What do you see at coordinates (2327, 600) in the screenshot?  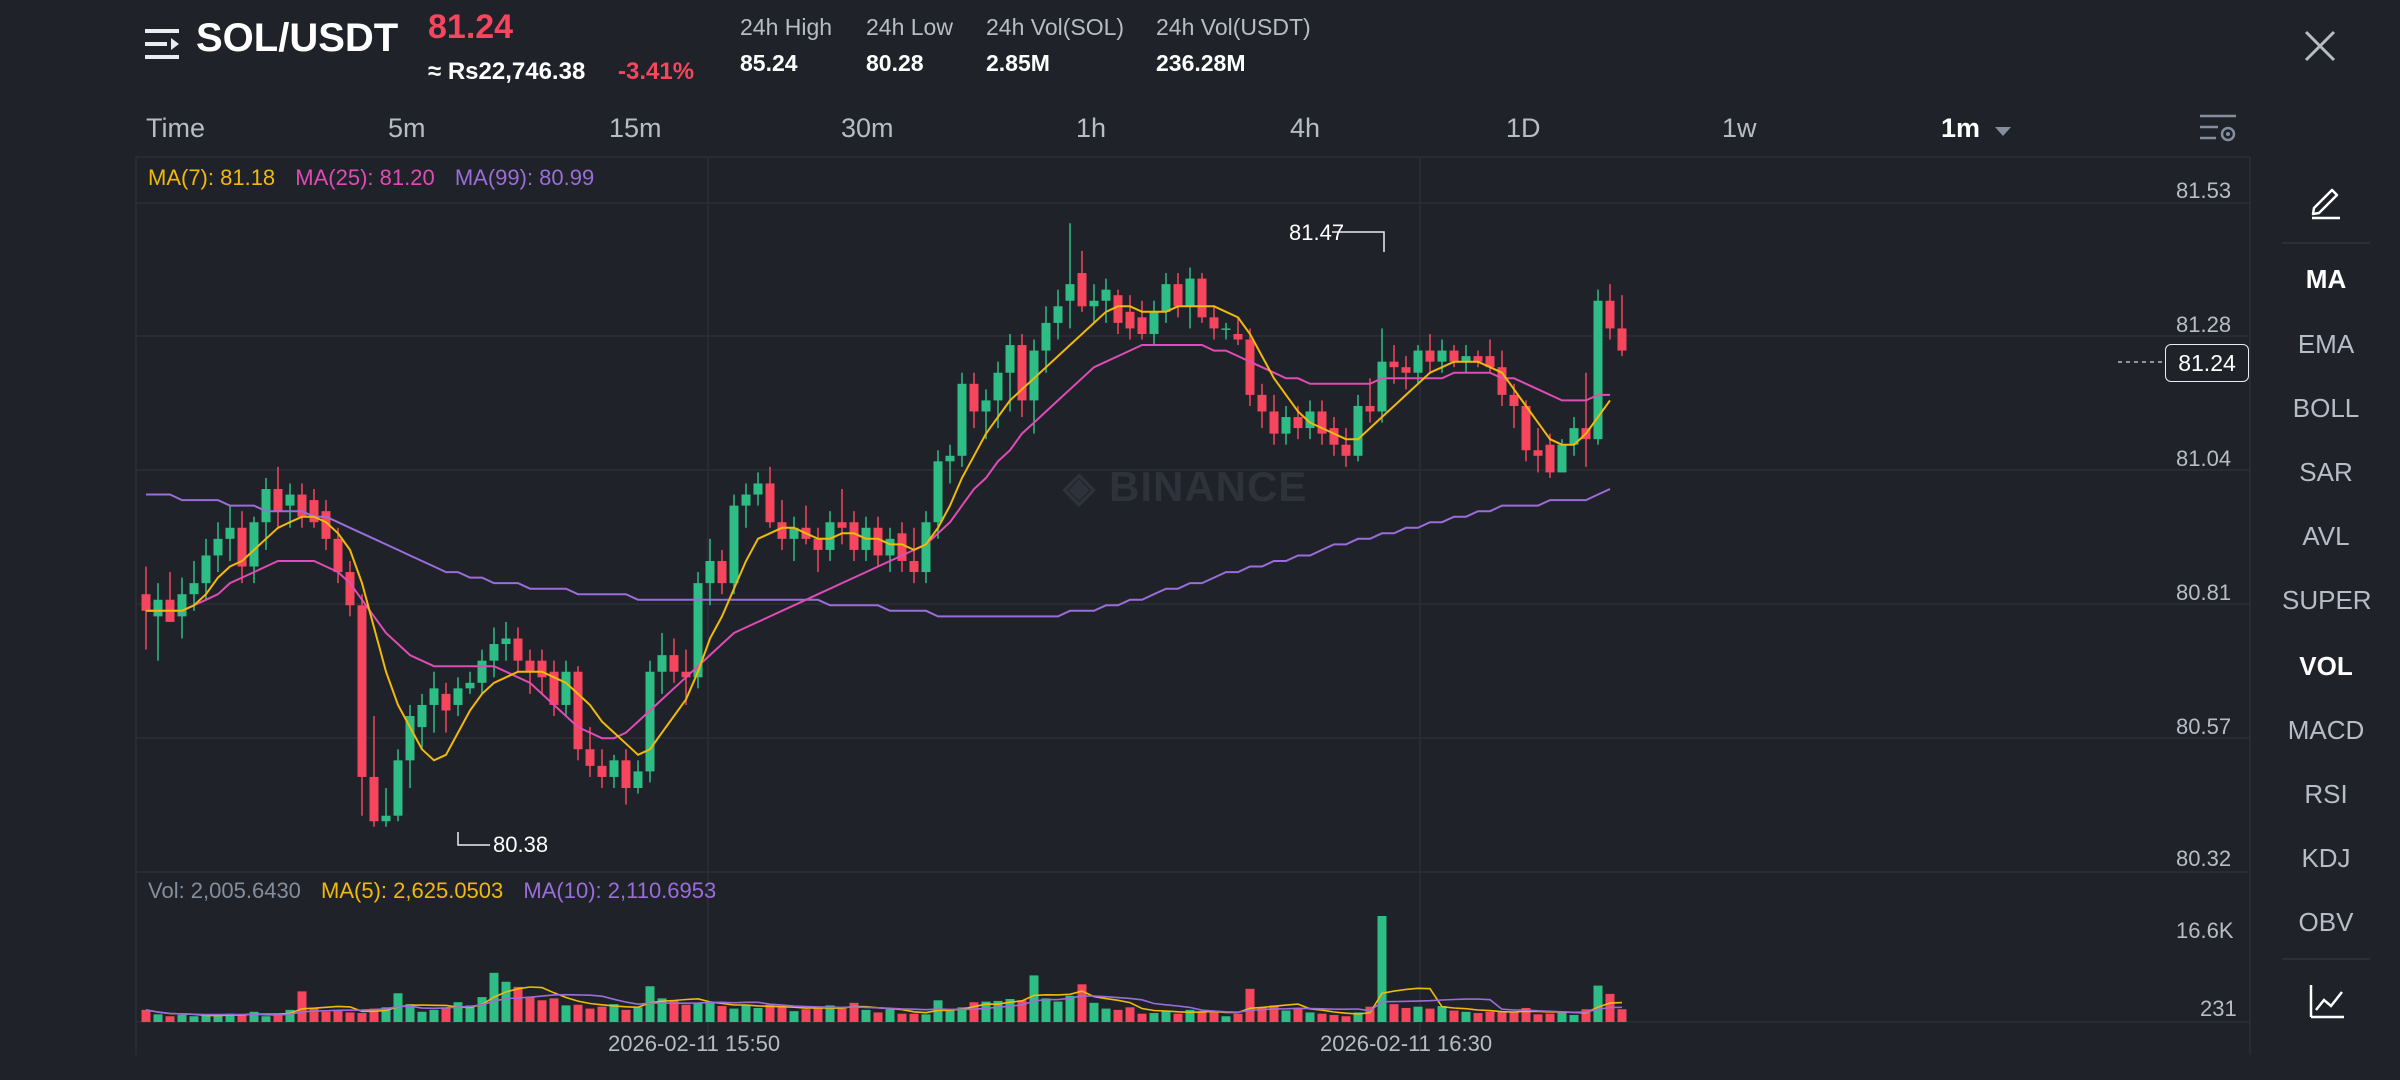 I see `indicator-super: SUPER` at bounding box center [2327, 600].